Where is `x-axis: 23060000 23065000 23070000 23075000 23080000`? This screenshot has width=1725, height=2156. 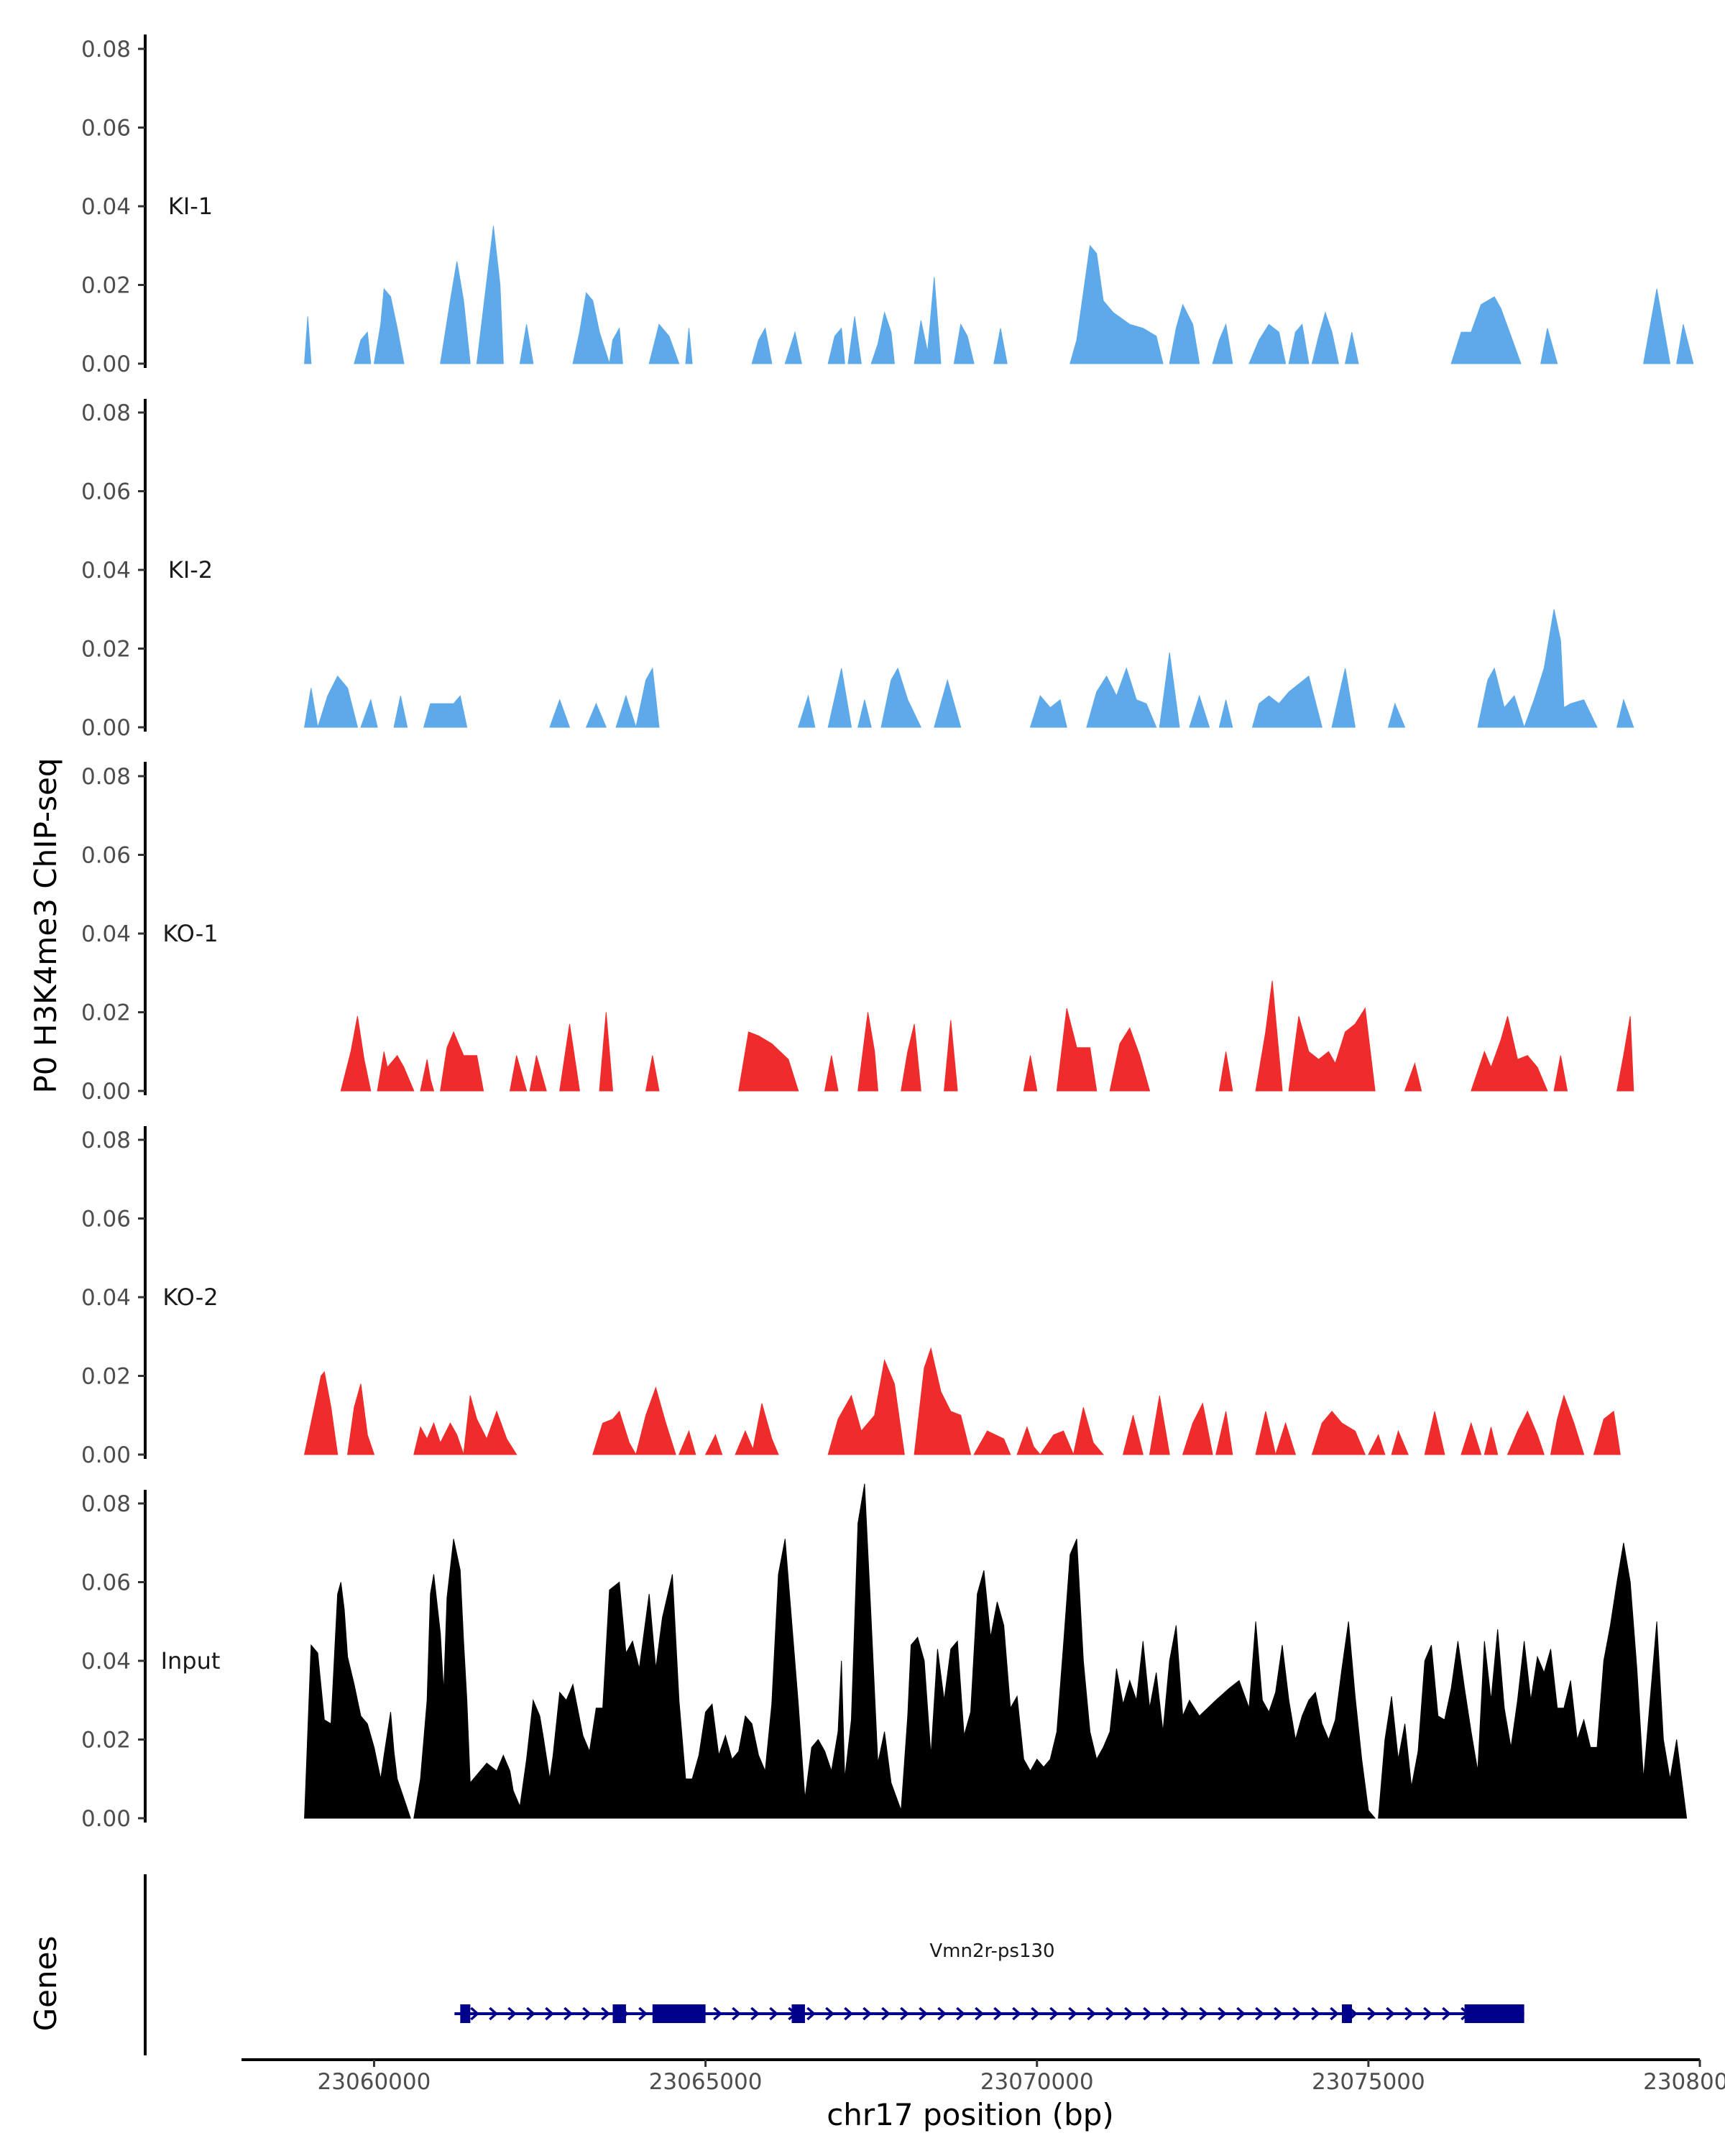
x-axis: 23060000 23065000 23070000 23075000 23080000 is located at coordinates (983, 2076).